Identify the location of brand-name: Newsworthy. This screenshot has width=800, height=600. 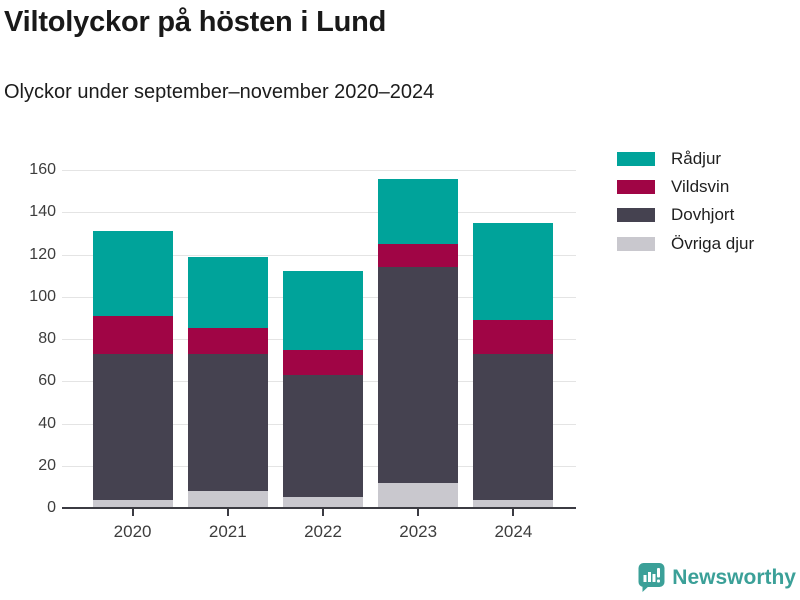
(734, 577).